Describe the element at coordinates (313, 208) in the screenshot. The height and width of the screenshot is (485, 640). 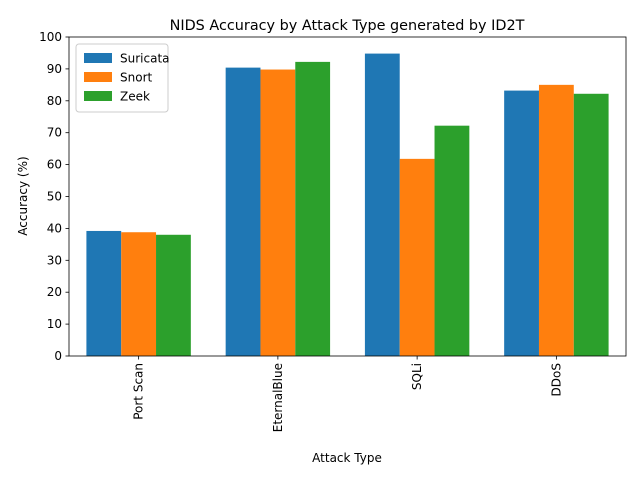
I see `bar-zeek-eternalblue` at that location.